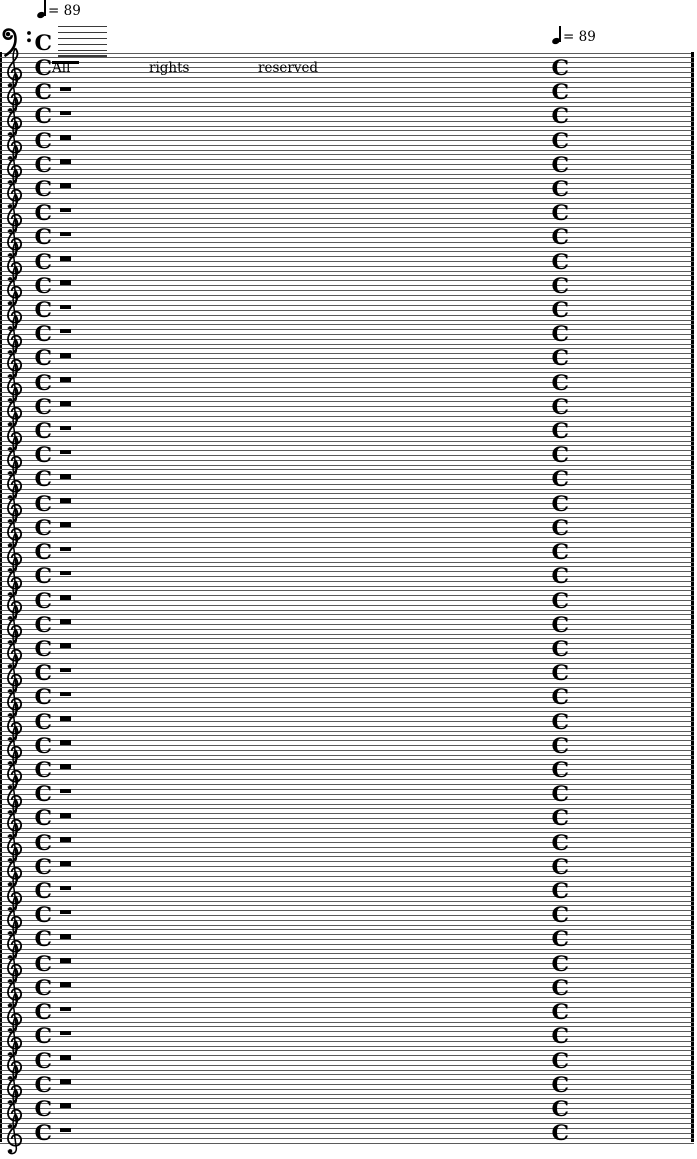  What do you see at coordinates (15, 1133) in the screenshot?
I see `treble-clef-icon` at bounding box center [15, 1133].